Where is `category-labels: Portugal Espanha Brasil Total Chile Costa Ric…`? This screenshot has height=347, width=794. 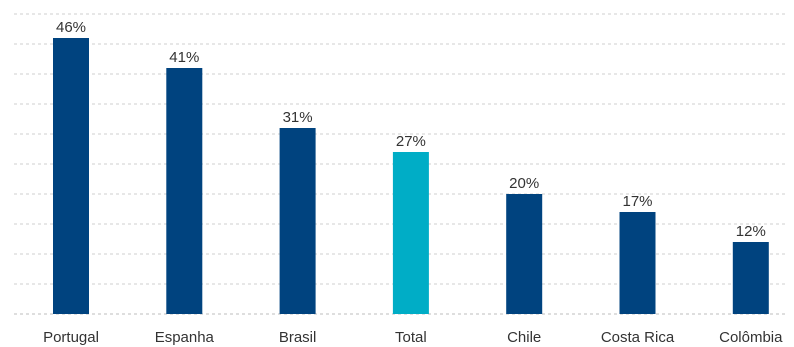 category-labels: Portugal Espanha Brasil Total Chile Costa Ric… is located at coordinates (413, 337).